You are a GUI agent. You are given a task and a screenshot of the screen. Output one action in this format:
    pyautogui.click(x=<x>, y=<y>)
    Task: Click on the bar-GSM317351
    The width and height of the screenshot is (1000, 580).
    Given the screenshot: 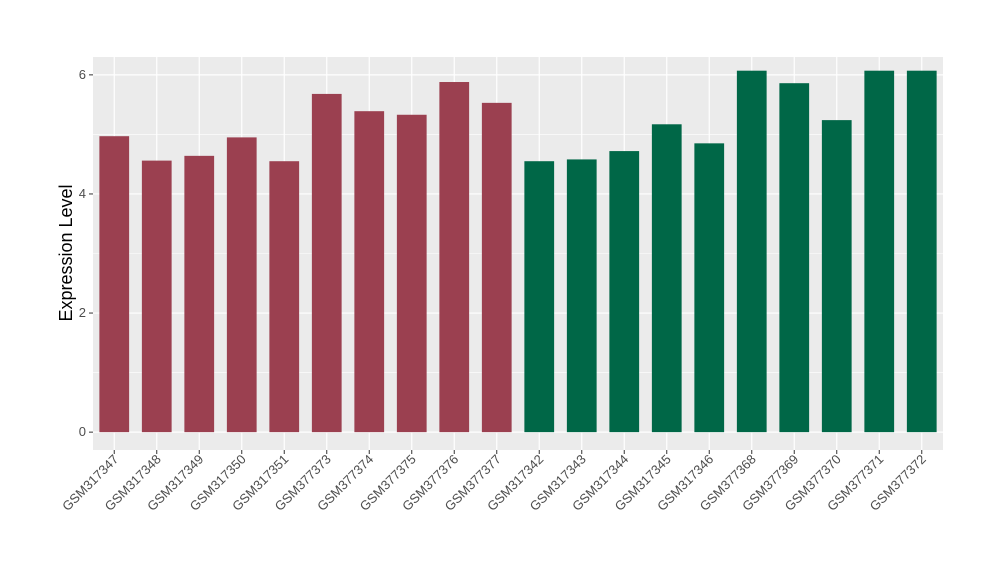 What is the action you would take?
    pyautogui.click(x=284, y=297)
    